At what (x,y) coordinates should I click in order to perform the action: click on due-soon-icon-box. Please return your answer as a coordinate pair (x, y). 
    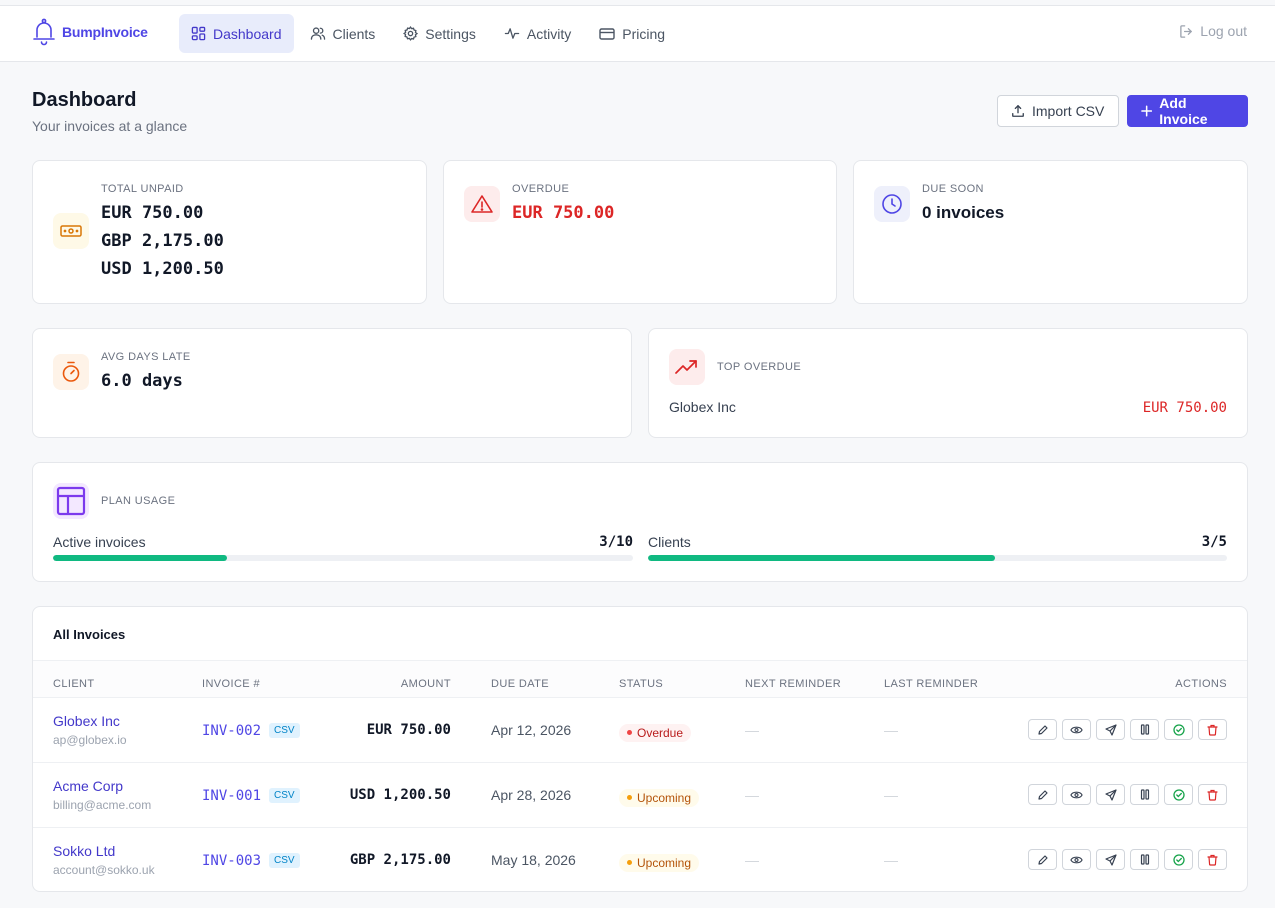
    Looking at the image, I should click on (892, 204).